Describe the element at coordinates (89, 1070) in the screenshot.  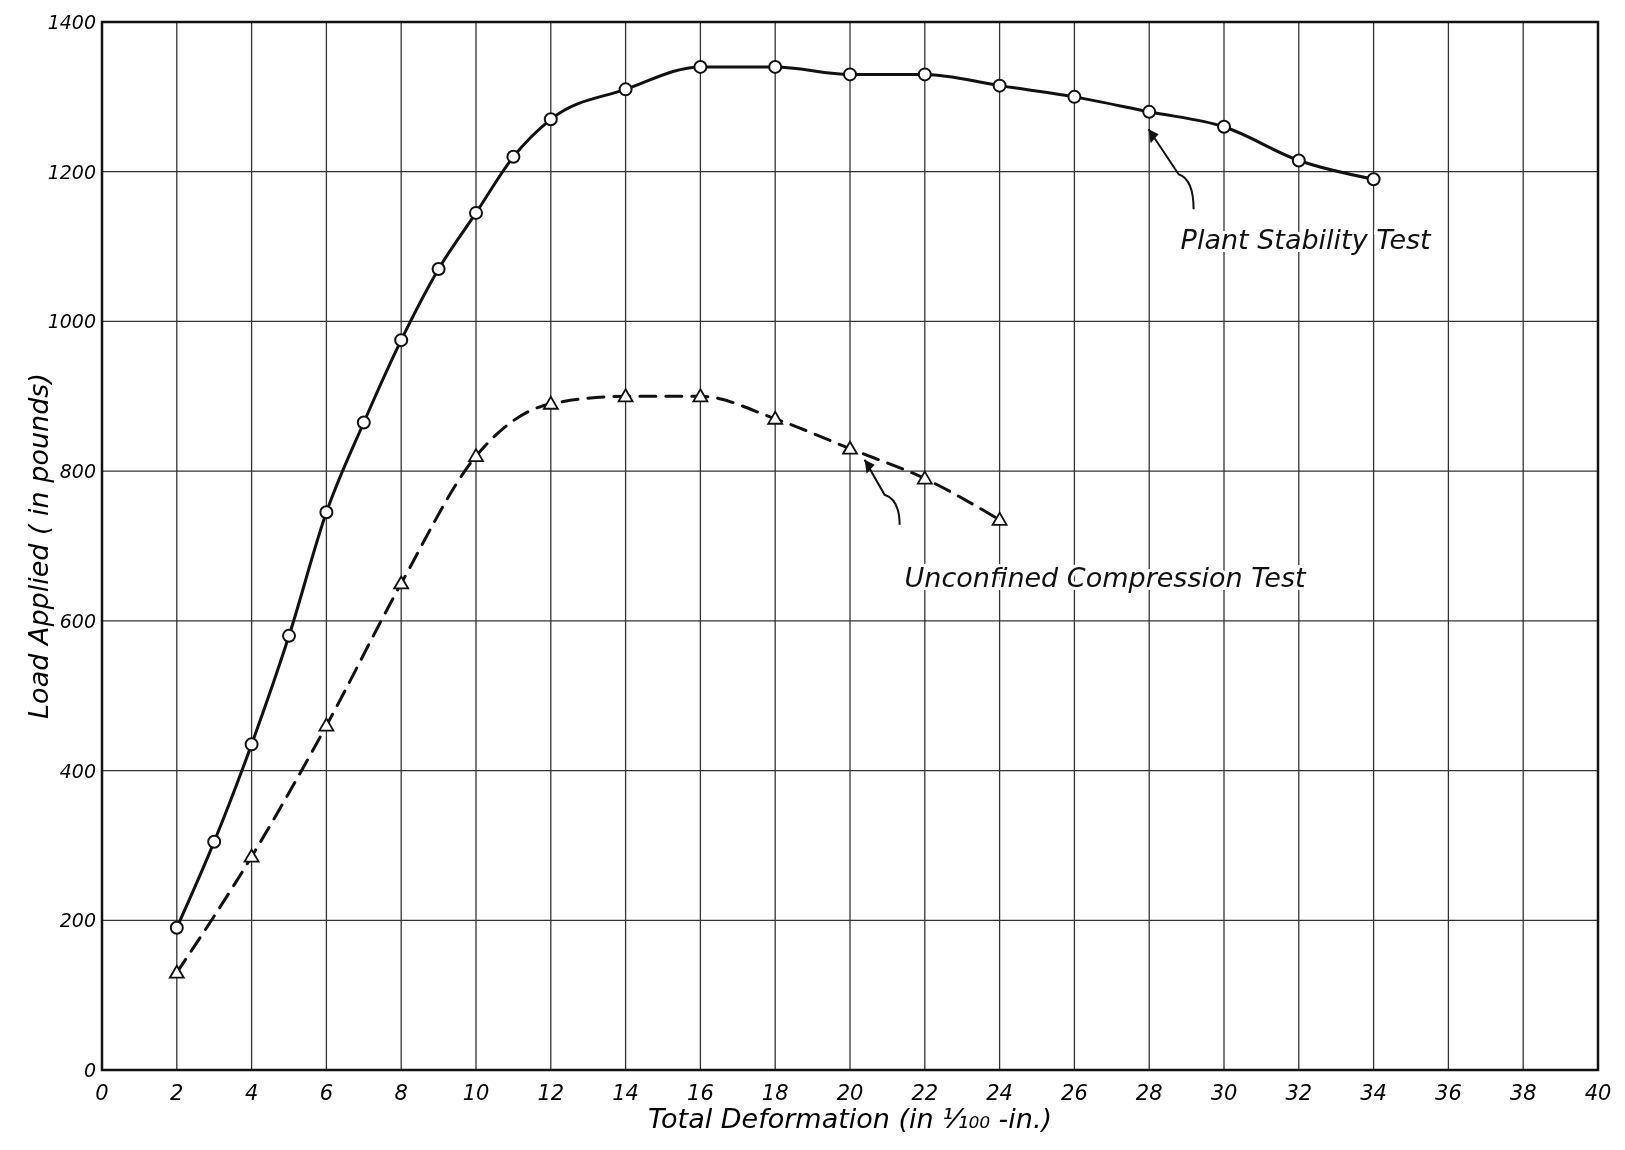
I see `y-tick-label: 0` at that location.